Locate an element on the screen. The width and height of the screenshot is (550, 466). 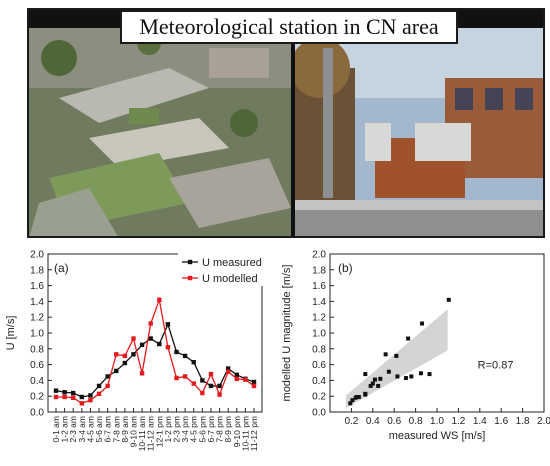
y-tick-label-b: 1.4 is located at coordinates (319, 302).